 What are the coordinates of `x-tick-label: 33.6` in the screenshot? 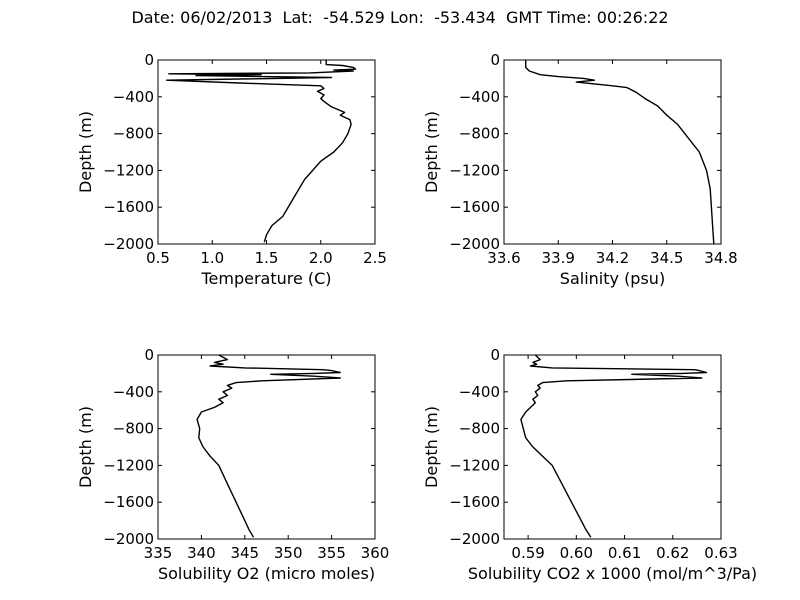 It's located at (503, 258).